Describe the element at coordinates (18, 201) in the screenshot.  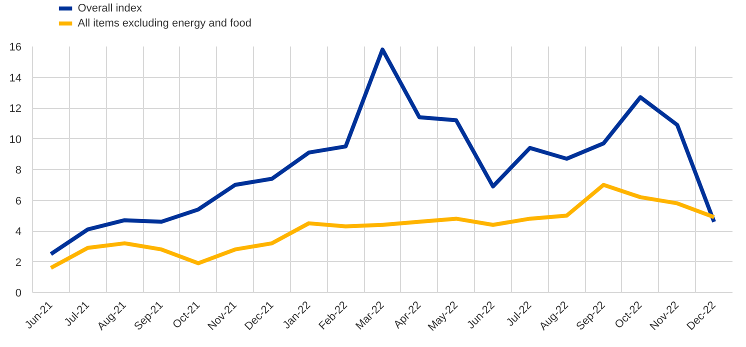
I see `y-tick-label: 6` at that location.